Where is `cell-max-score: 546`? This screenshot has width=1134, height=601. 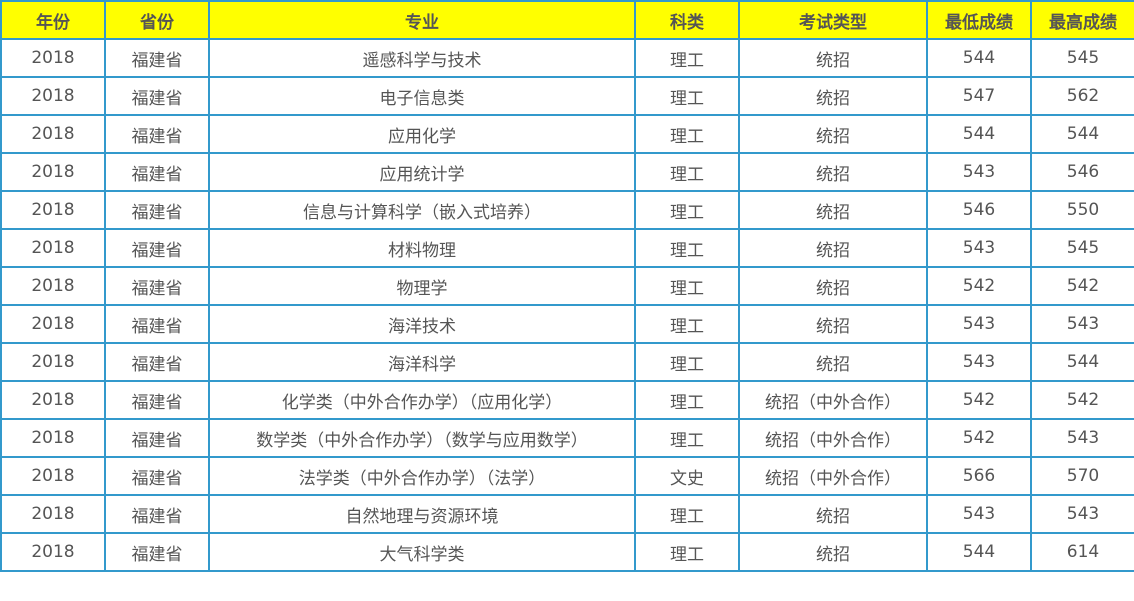 cell-max-score: 546 is located at coordinates (1082, 172).